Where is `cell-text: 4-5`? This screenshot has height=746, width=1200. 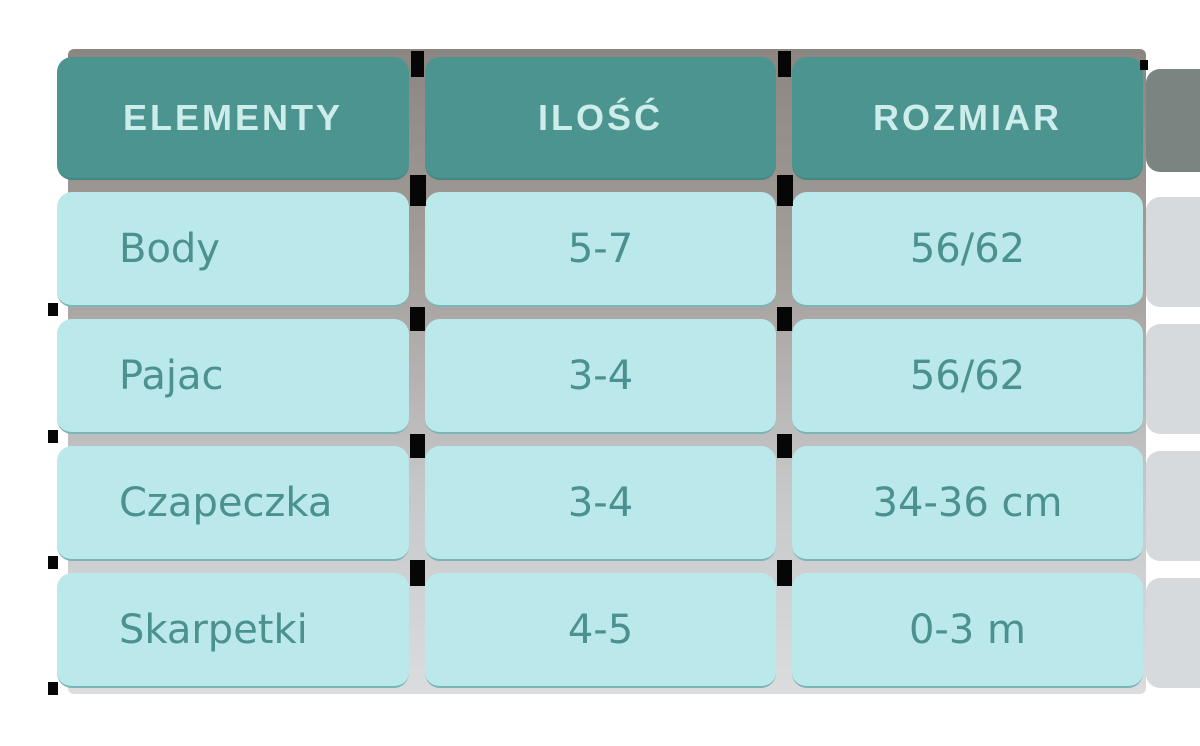 cell-text: 4-5 is located at coordinates (600, 629).